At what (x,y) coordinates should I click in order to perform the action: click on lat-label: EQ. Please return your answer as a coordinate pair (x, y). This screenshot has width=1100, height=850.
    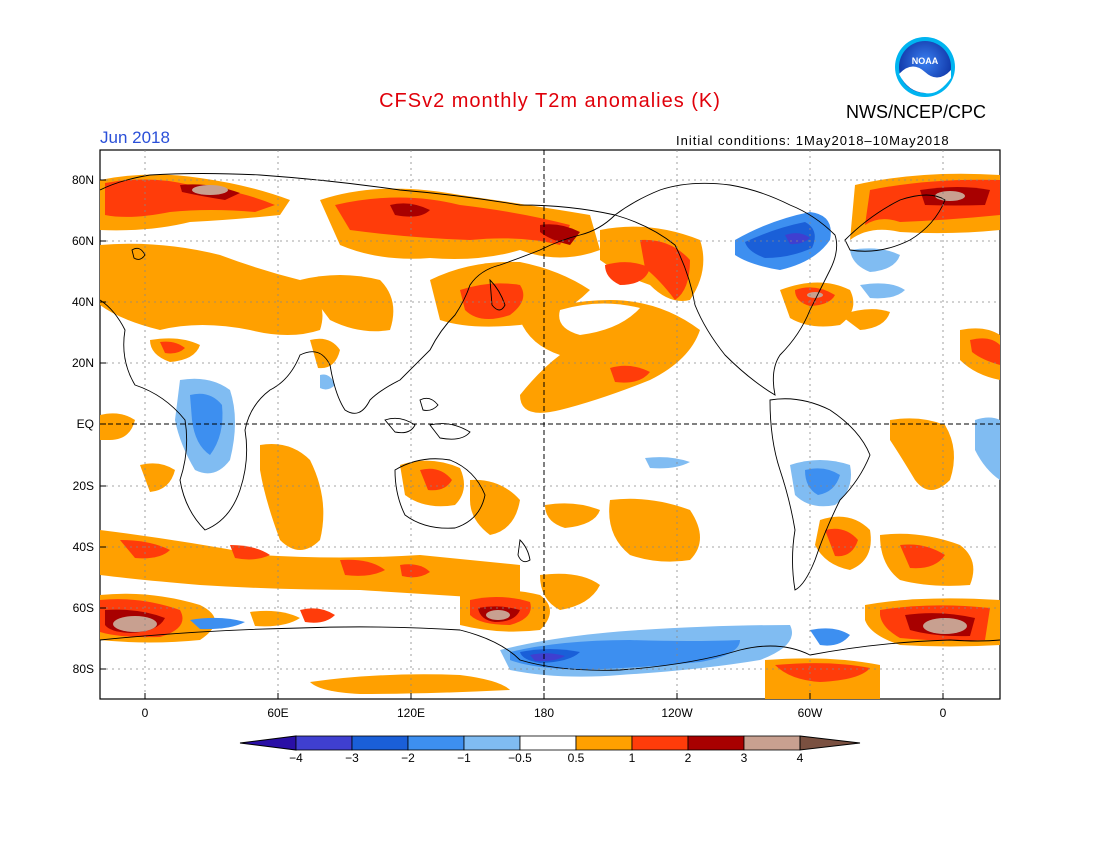
    Looking at the image, I should click on (85, 424).